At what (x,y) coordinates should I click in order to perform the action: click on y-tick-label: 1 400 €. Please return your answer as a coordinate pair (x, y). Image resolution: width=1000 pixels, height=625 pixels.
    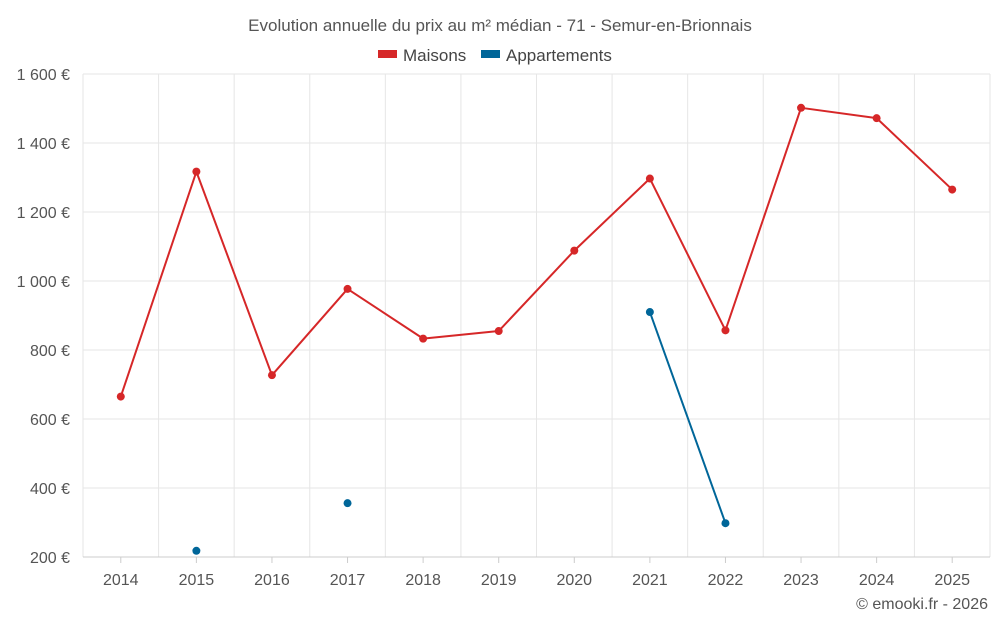
    Looking at the image, I should click on (43, 144).